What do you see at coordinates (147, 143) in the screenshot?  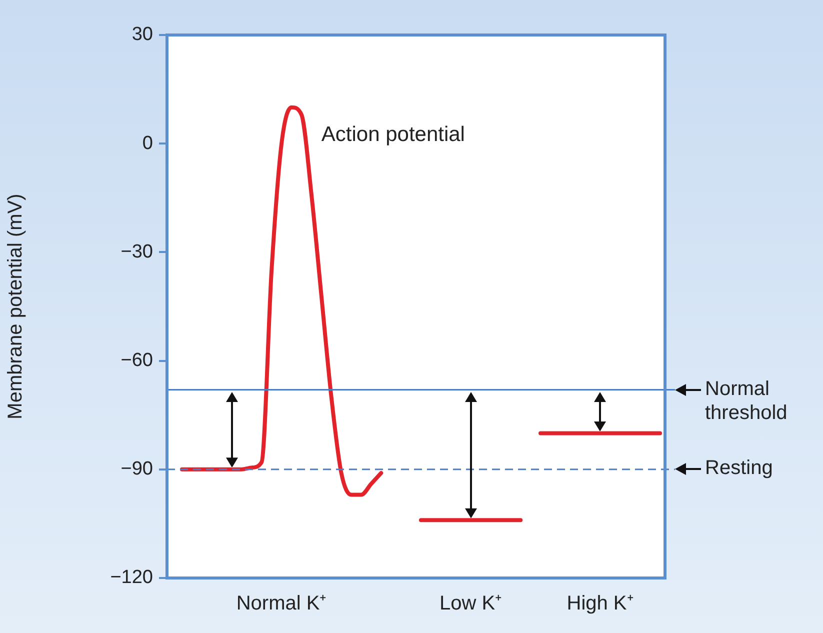 I see `y-tick-label: 0` at bounding box center [147, 143].